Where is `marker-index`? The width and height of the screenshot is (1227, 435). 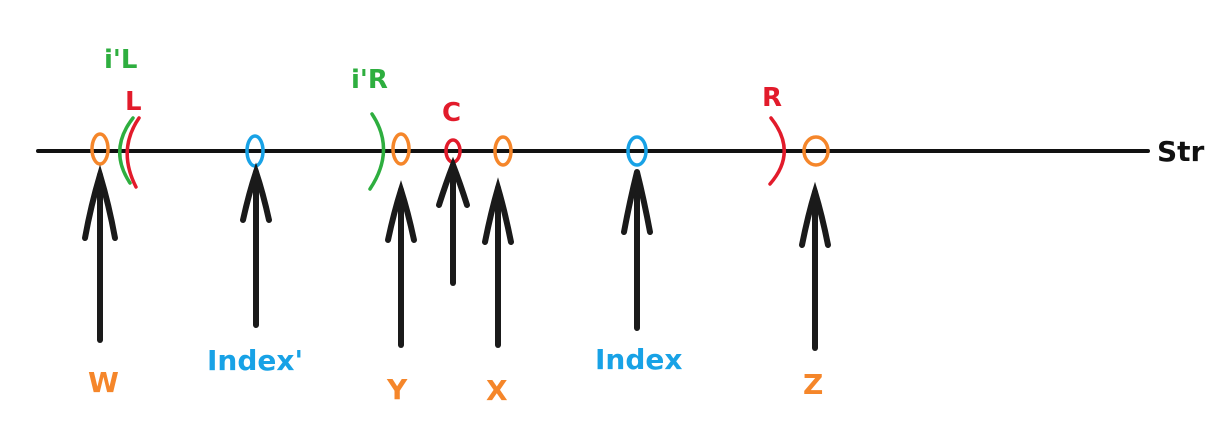
marker-index is located at coordinates (637, 151).